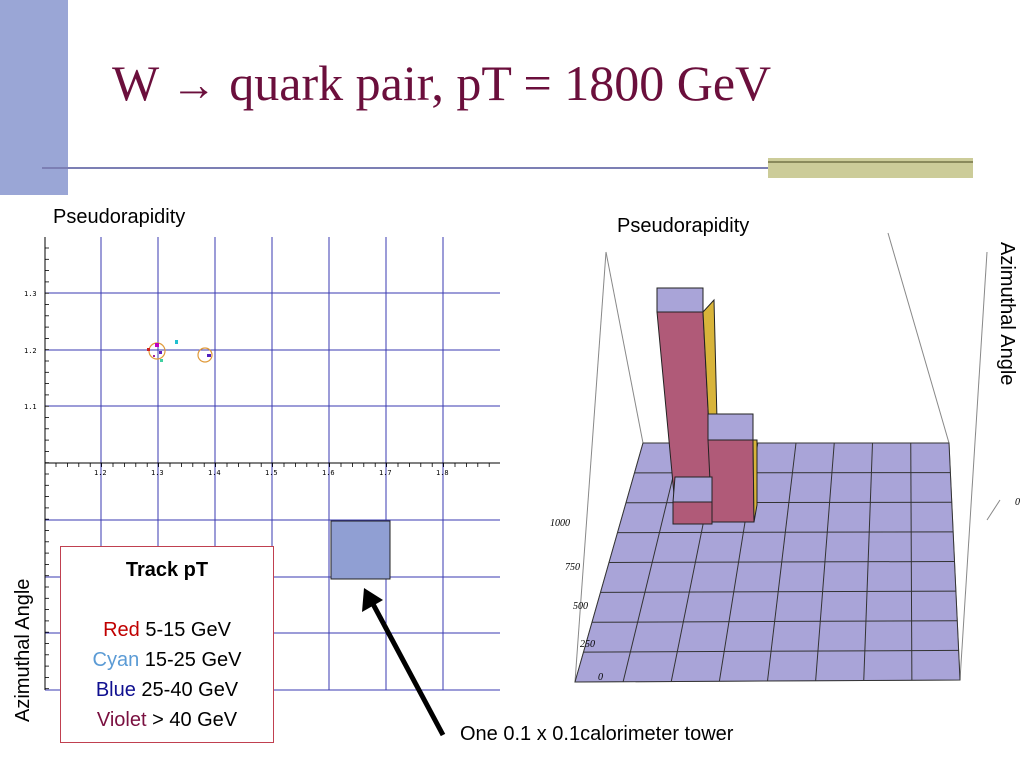 The image size is (1024, 768). What do you see at coordinates (30, 294) in the screenshot?
I see `y-tick-label: 1.3` at bounding box center [30, 294].